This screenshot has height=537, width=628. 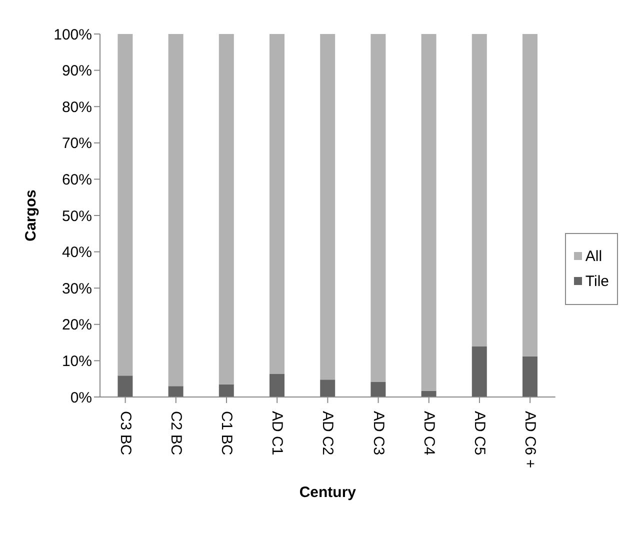 What do you see at coordinates (73, 35) in the screenshot?
I see `y-tick-label: 100%` at bounding box center [73, 35].